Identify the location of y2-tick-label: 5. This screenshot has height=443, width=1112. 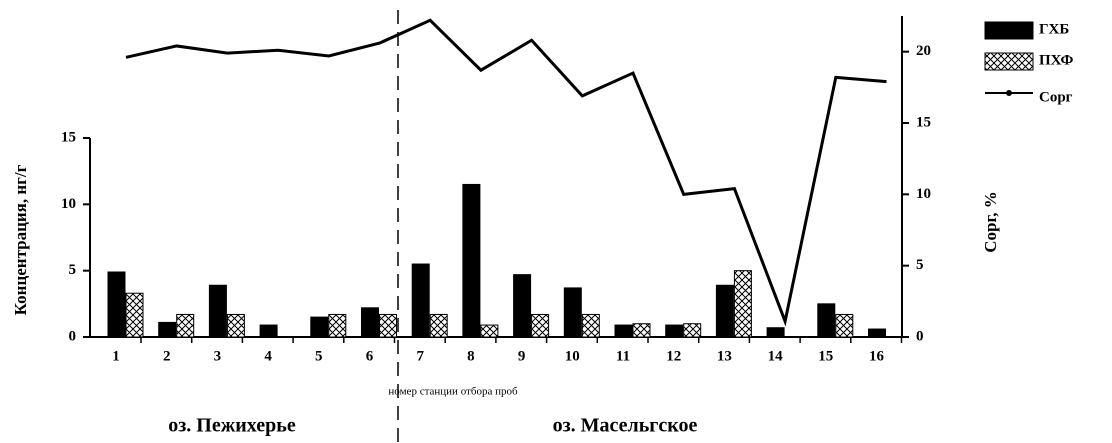
(920, 265).